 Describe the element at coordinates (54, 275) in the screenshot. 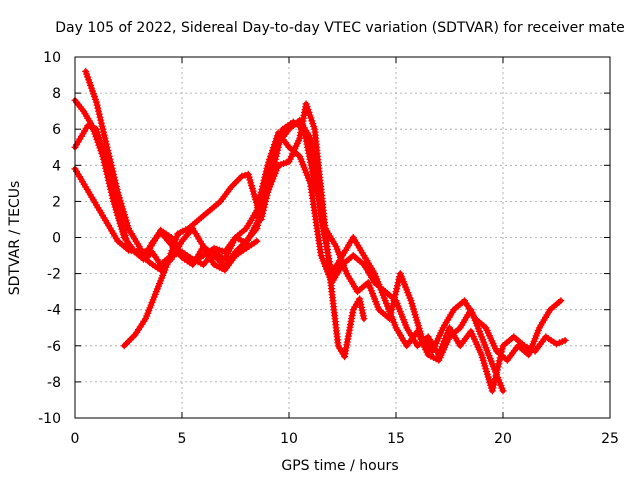

I see `y-tick-label: -2` at that location.